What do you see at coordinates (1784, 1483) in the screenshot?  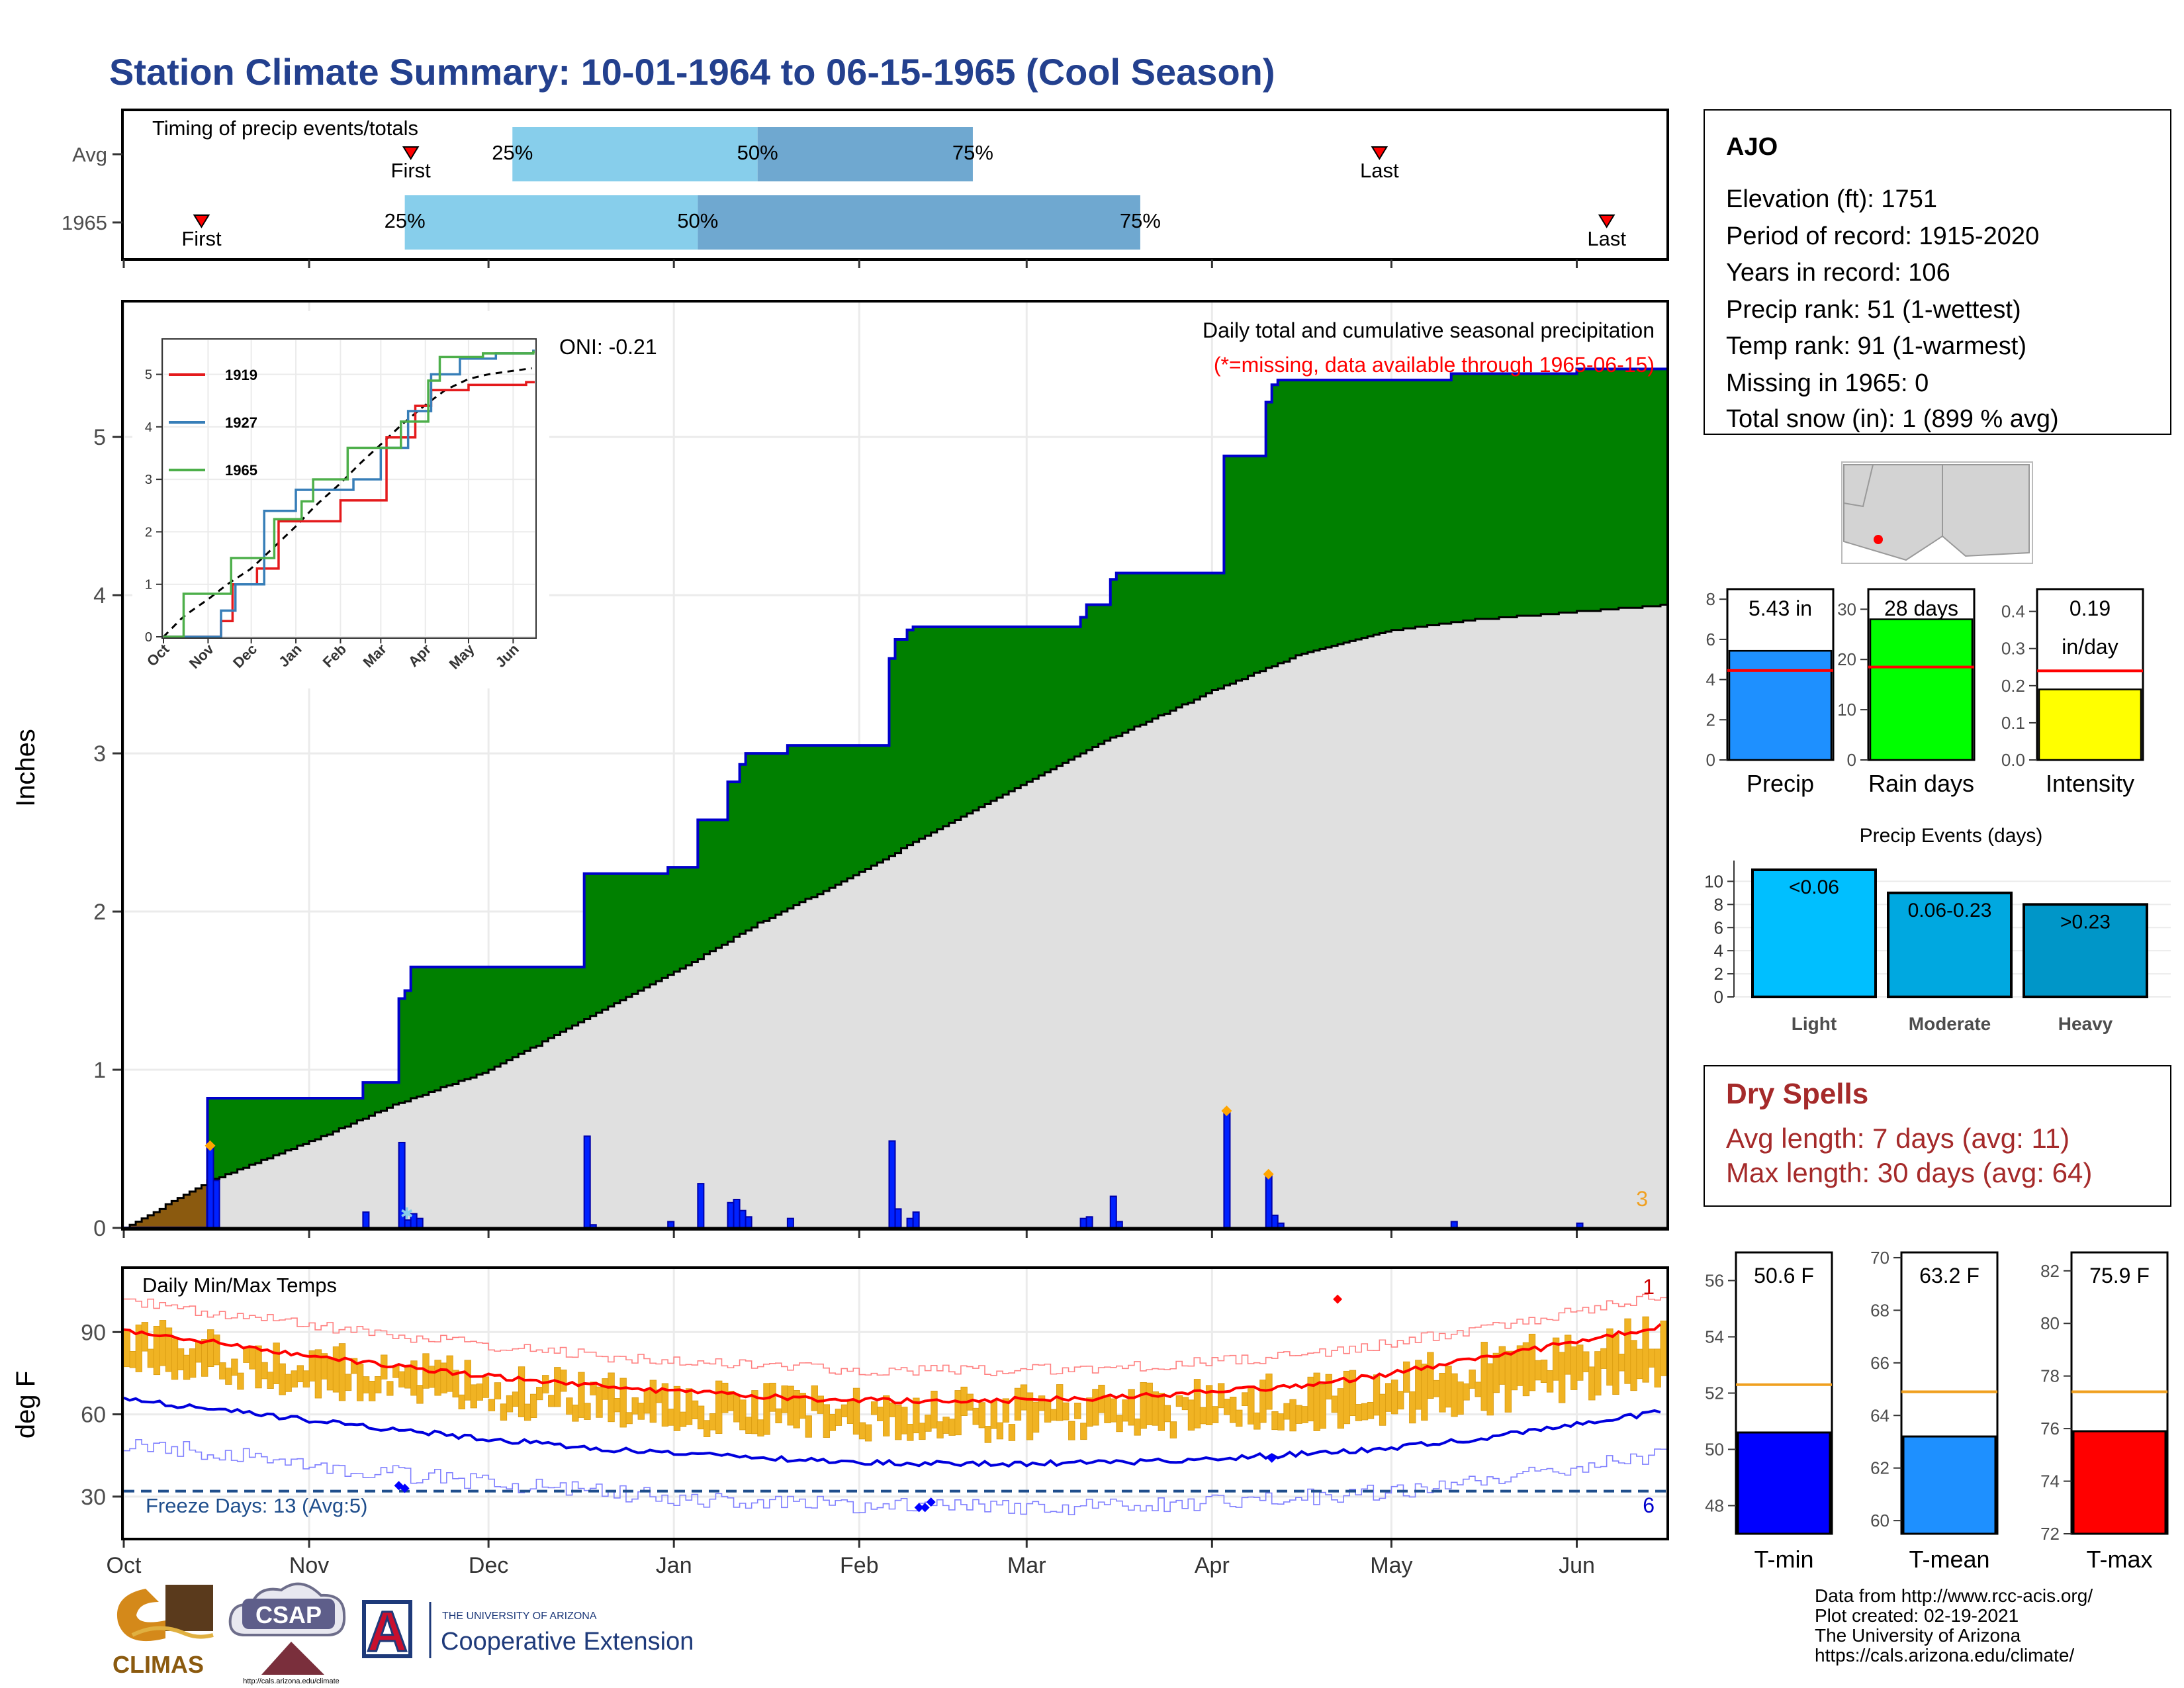 I see `temp-summary-value` at bounding box center [1784, 1483].